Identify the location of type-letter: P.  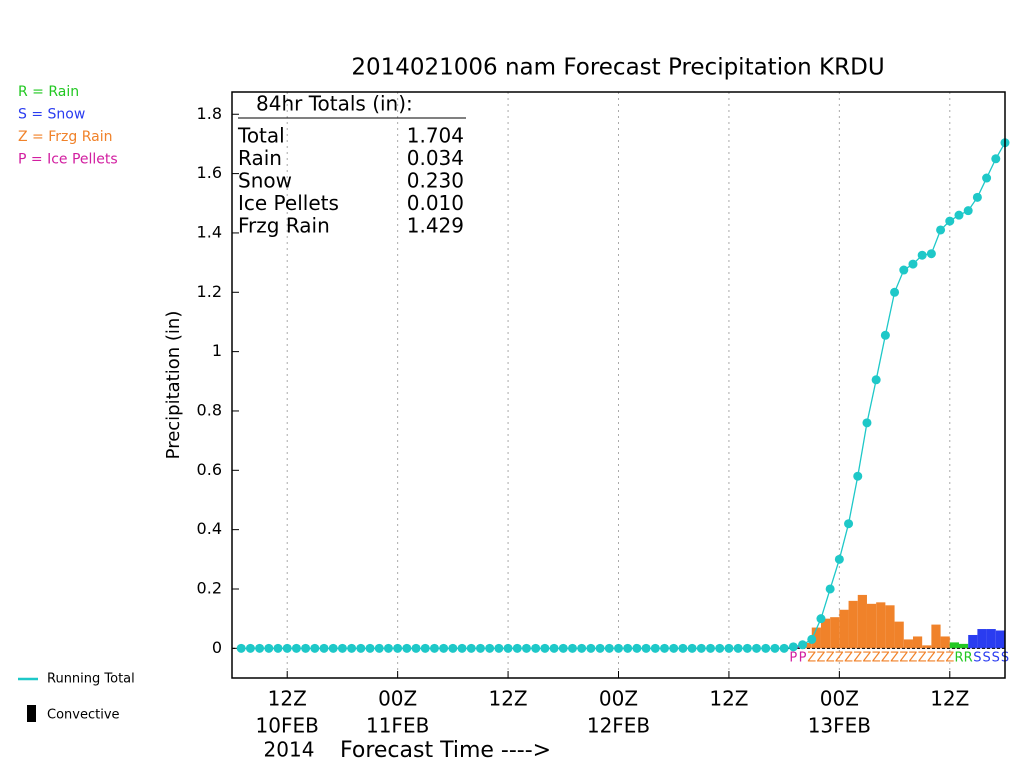
(793, 658).